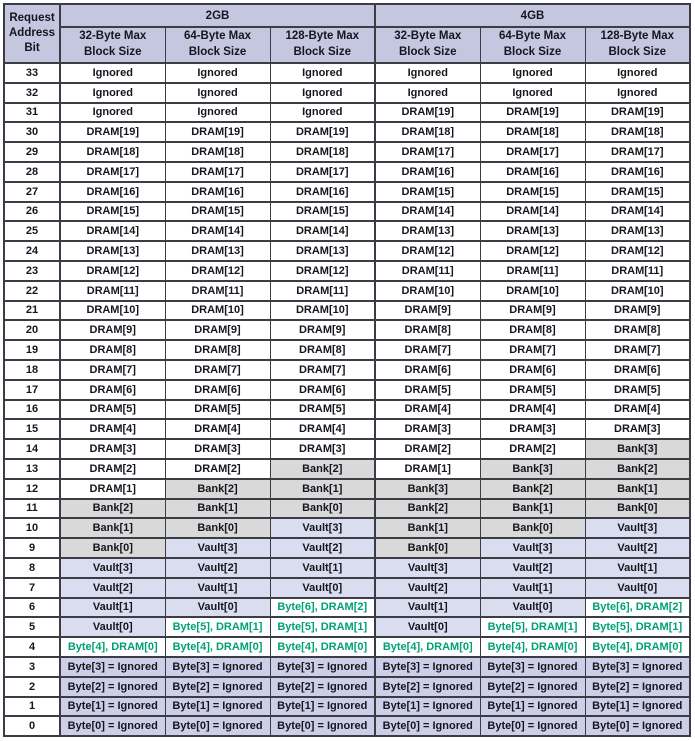  Describe the element at coordinates (637, 112) in the screenshot. I see `mapping-cell: DRAM[19]` at that location.